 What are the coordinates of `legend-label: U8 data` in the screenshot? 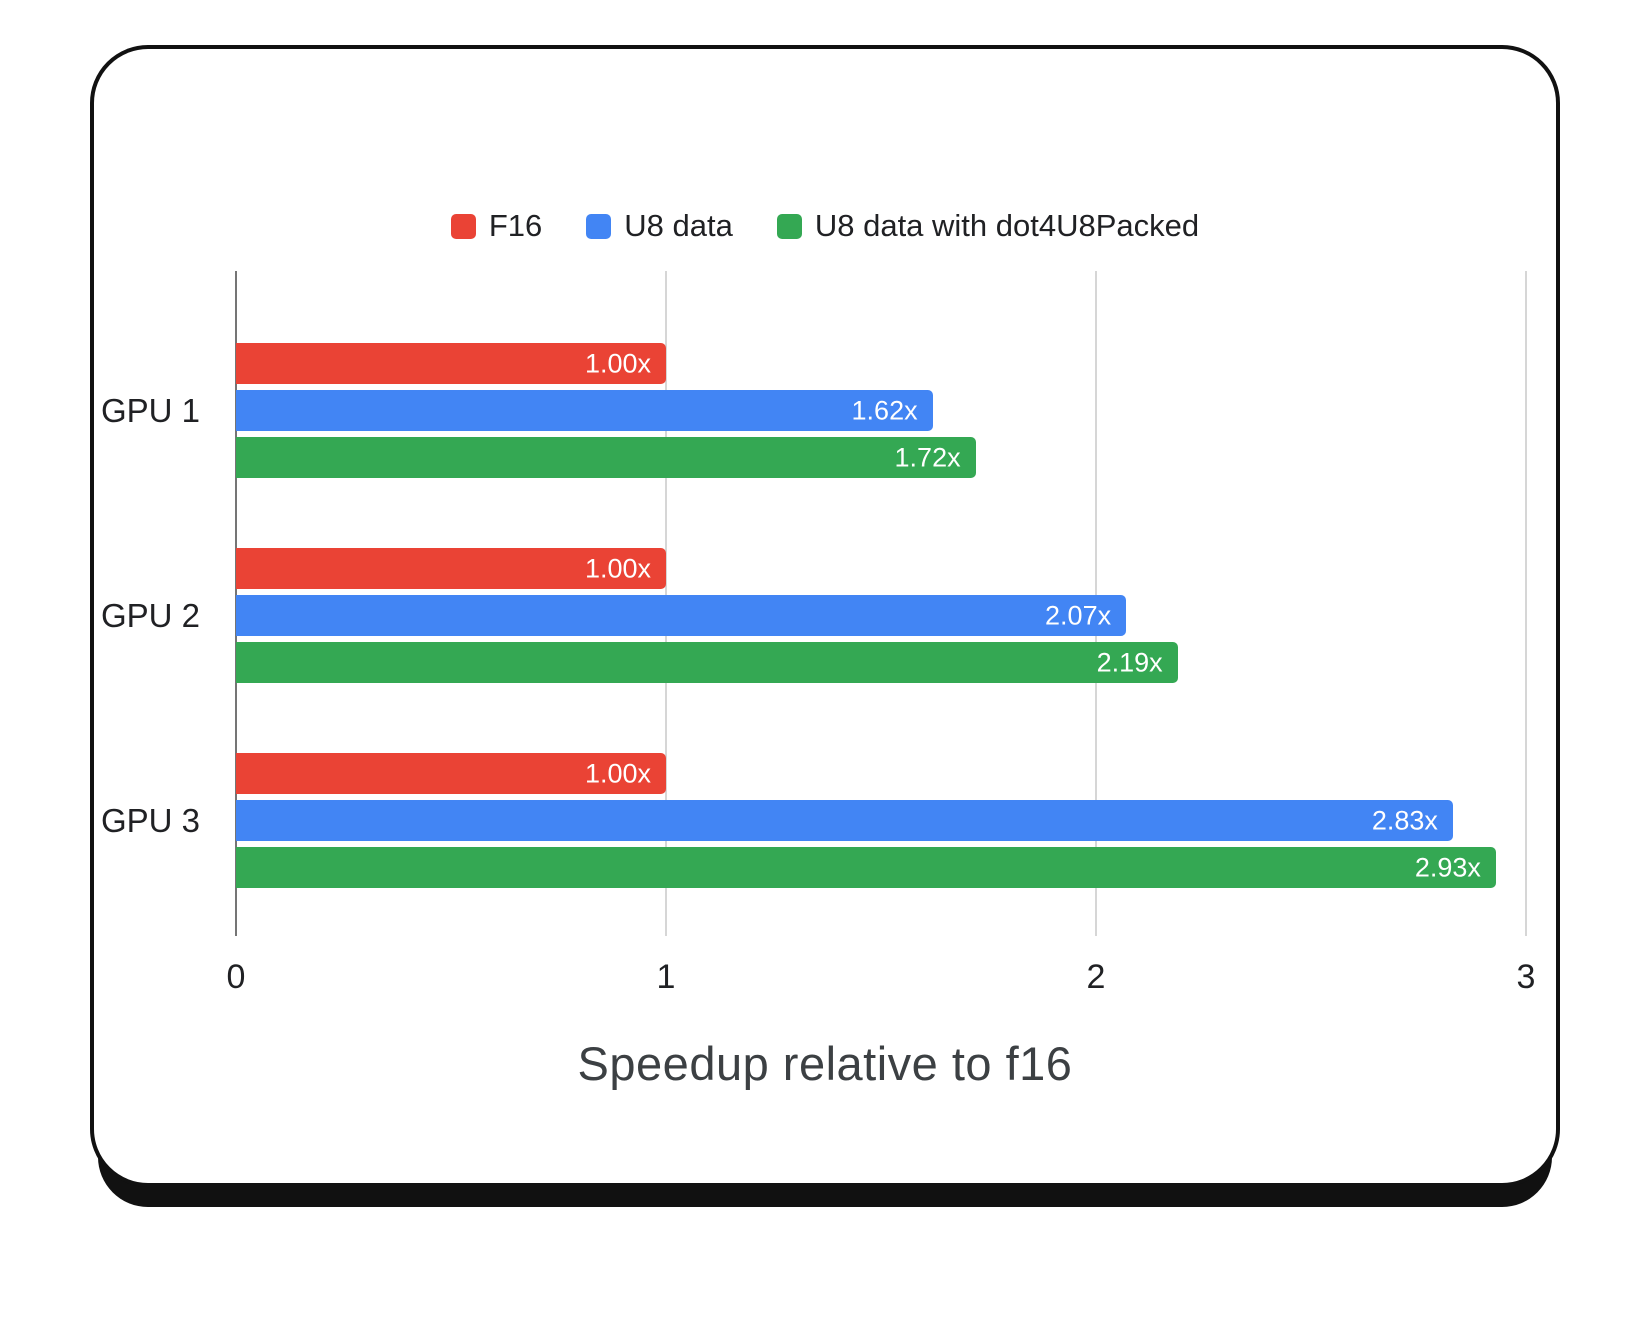 It's located at (678, 225).